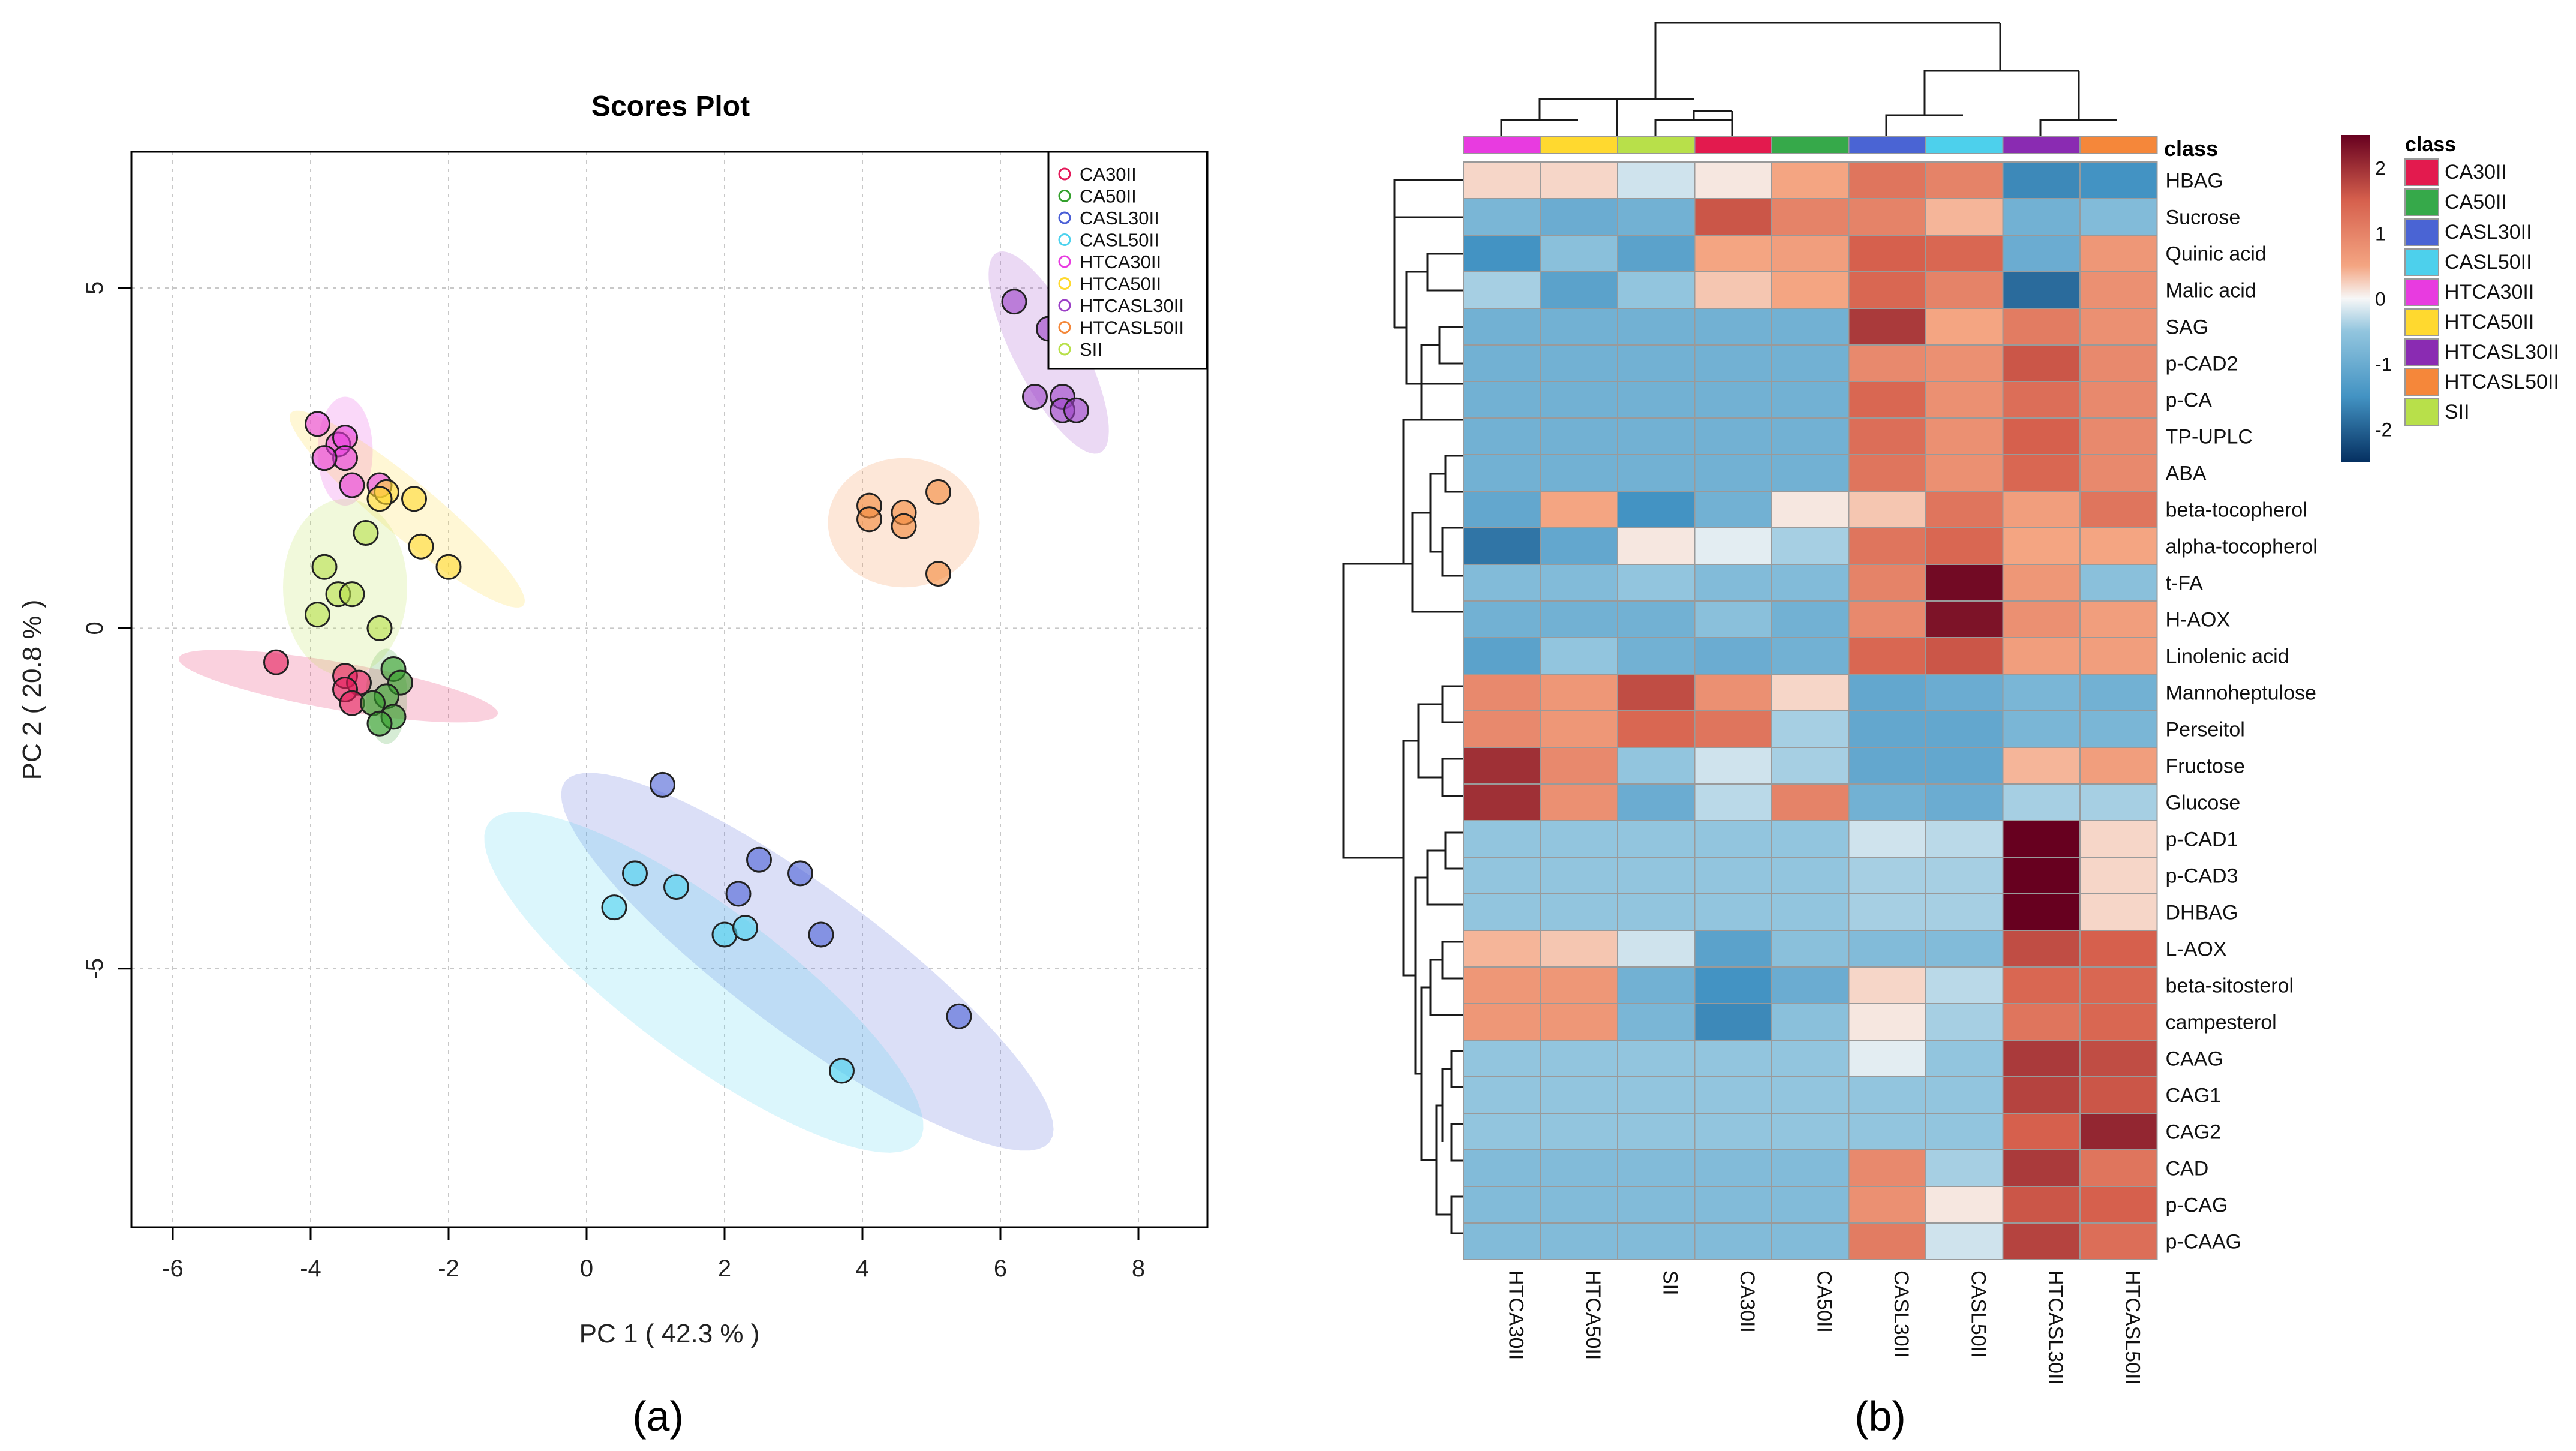 This screenshot has height=1451, width=2576. What do you see at coordinates (1109, 197) in the screenshot?
I see `pca-legend-label: CA50II` at bounding box center [1109, 197].